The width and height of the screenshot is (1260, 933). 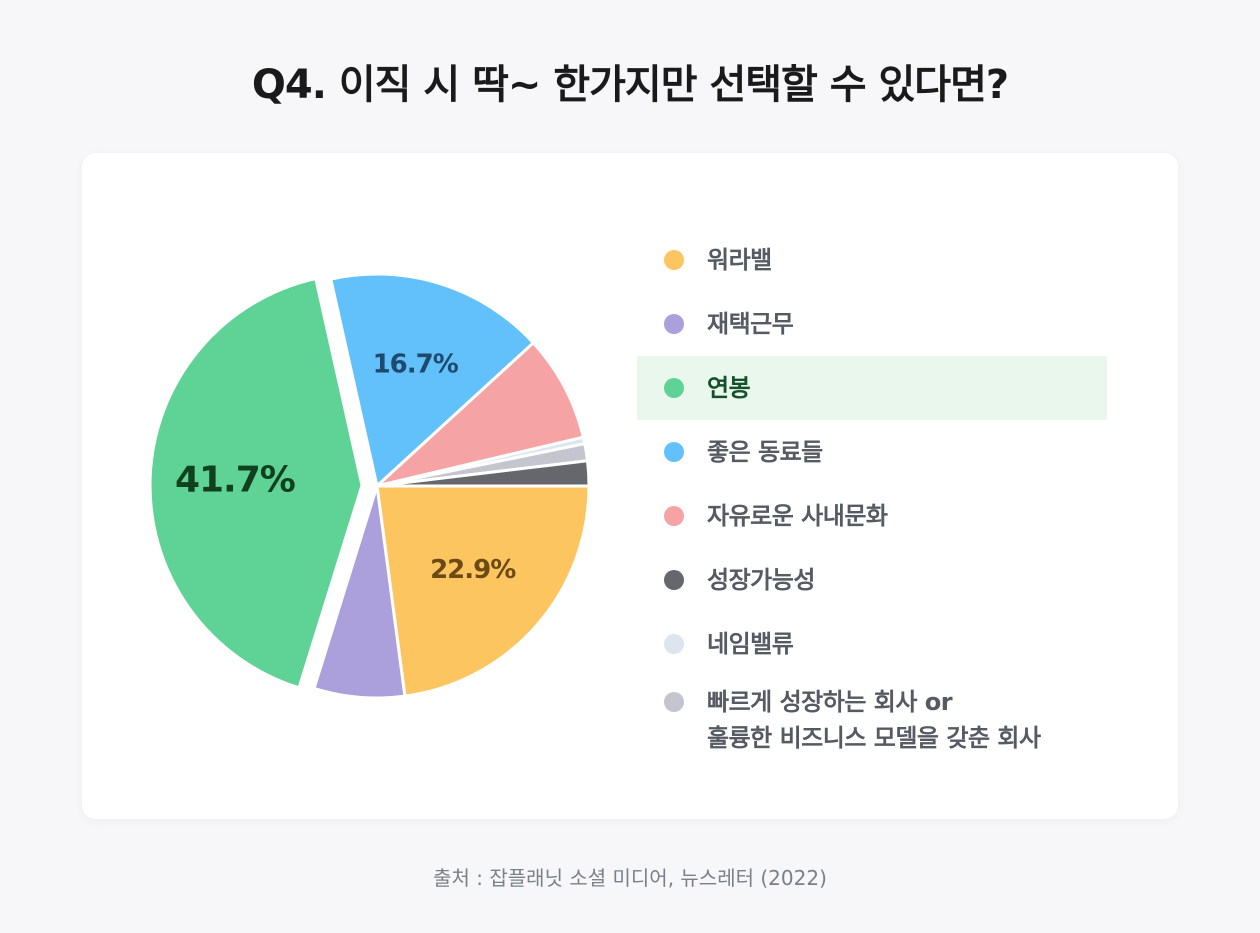 I want to click on legend-item-salary: 연봉, so click(x=872, y=388).